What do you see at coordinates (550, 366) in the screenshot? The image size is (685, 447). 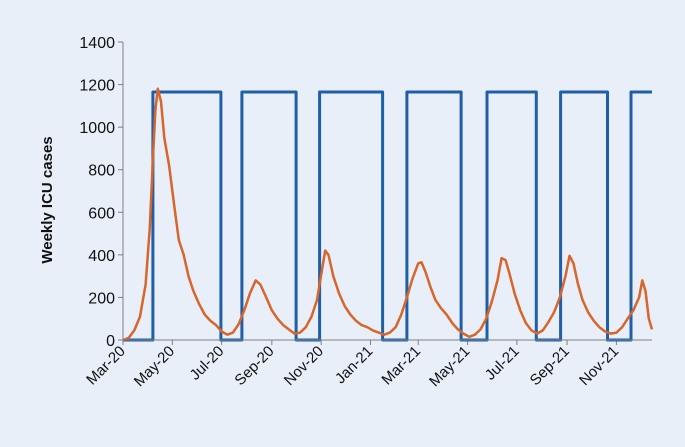 I see `x-tick-label: Sep-21` at bounding box center [550, 366].